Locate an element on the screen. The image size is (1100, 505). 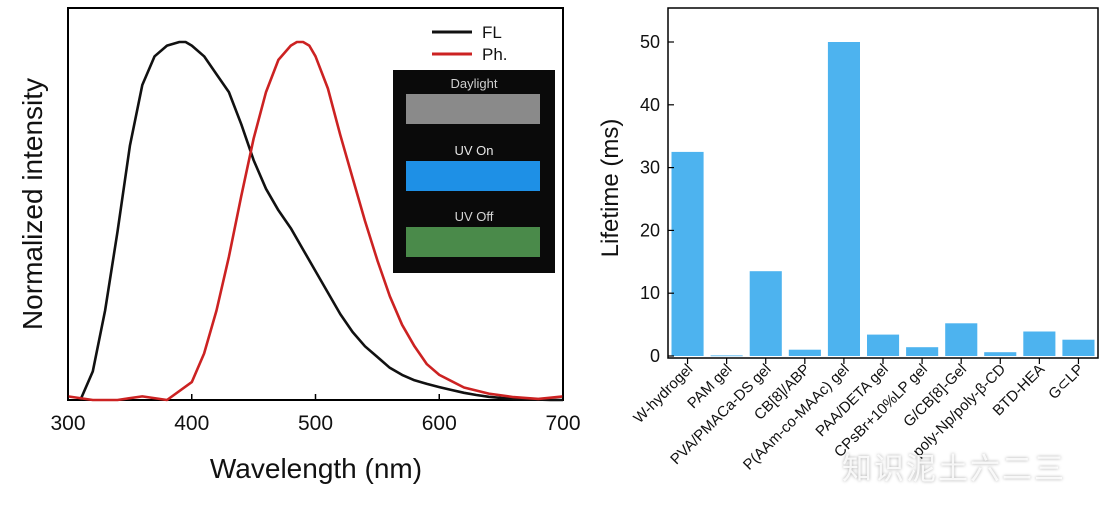
inset-photo: Daylight UV On UV Off is located at coordinates (474, 171).